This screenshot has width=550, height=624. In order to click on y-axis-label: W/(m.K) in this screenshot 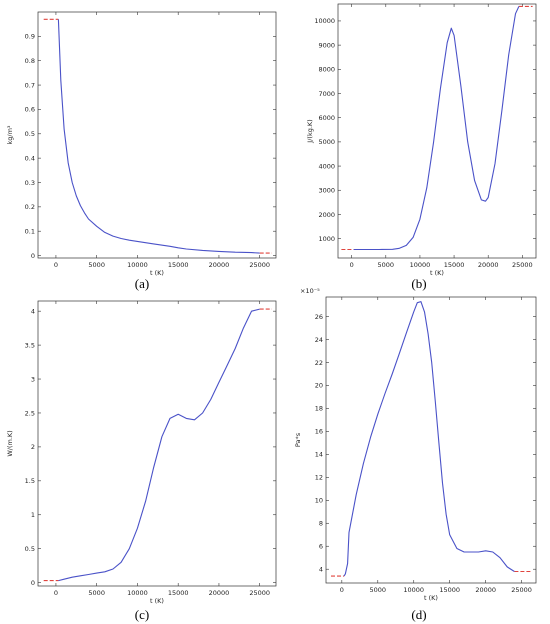, I will do `click(10, 443)`.